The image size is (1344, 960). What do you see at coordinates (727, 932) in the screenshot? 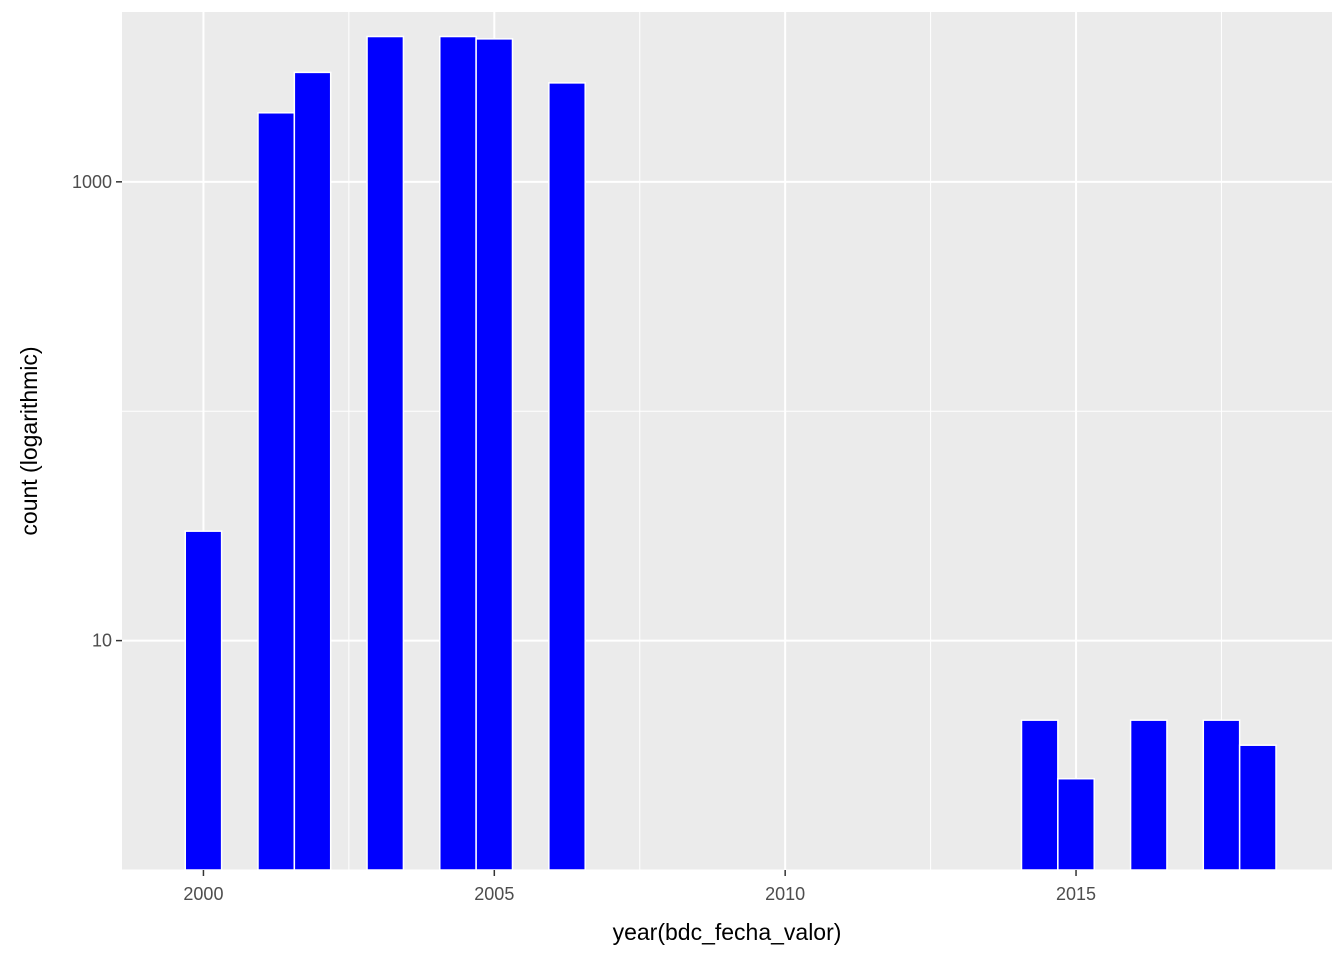
I see `x-axis-title: year(bdc_fecha_valor)` at bounding box center [727, 932].